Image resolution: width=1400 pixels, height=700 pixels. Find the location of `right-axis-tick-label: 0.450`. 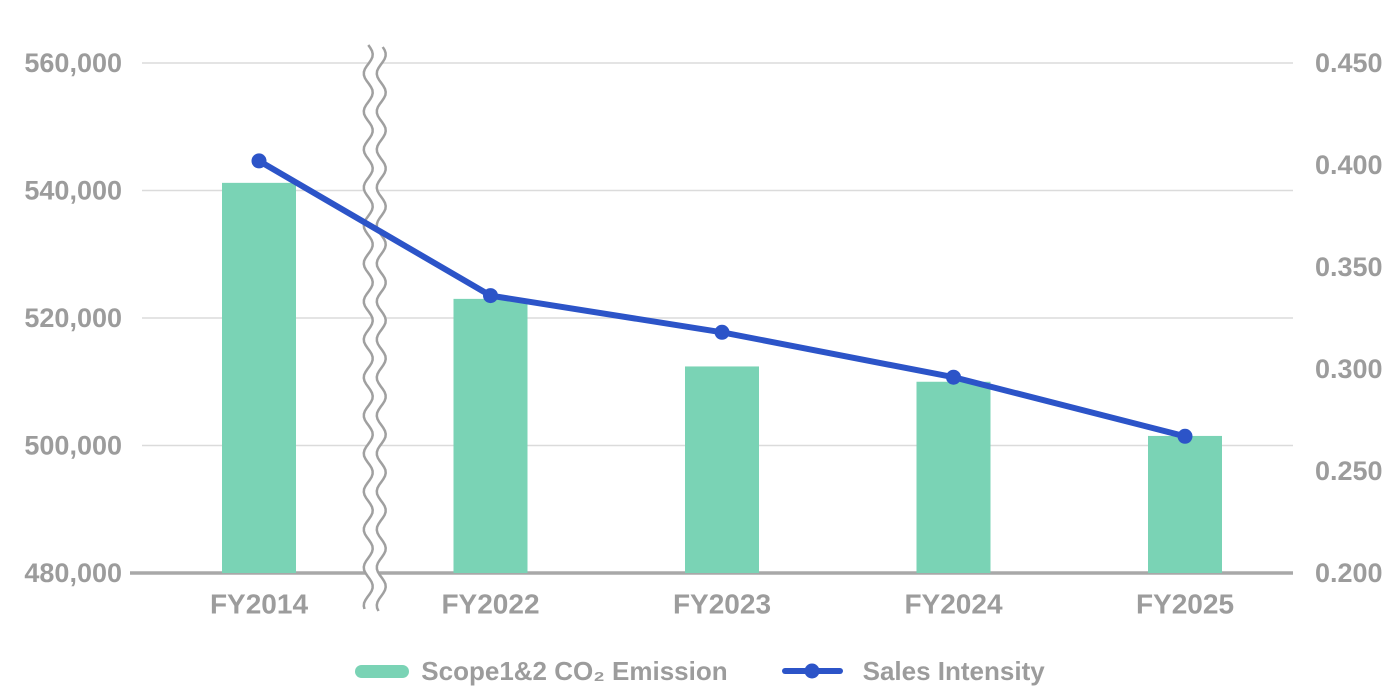

right-axis-tick-label: 0.450 is located at coordinates (1349, 63).